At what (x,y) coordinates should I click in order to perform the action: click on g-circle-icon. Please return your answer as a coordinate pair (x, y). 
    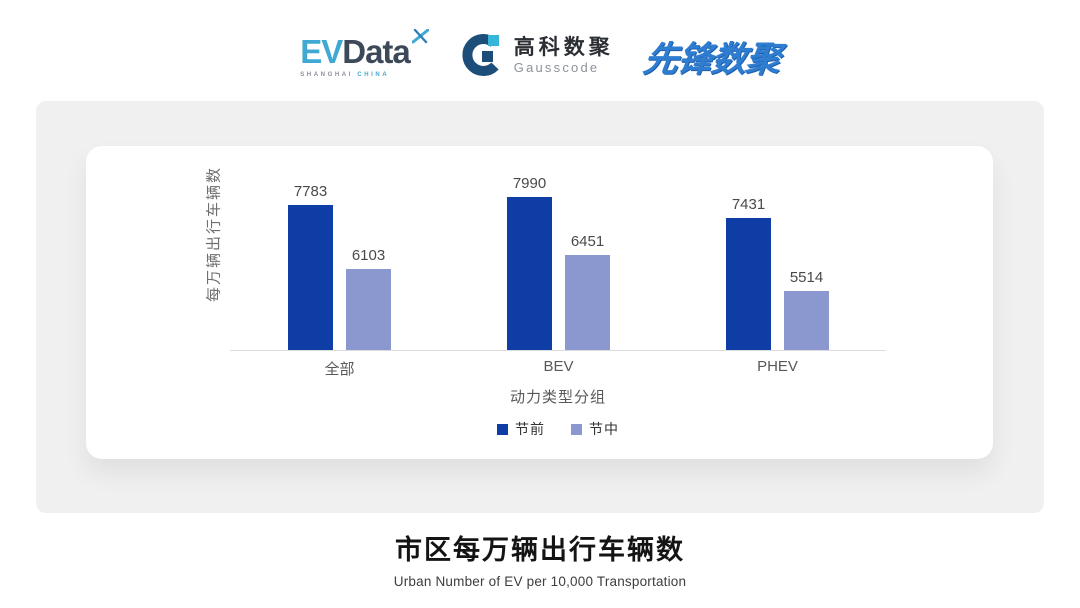
    Looking at the image, I should click on (480, 55).